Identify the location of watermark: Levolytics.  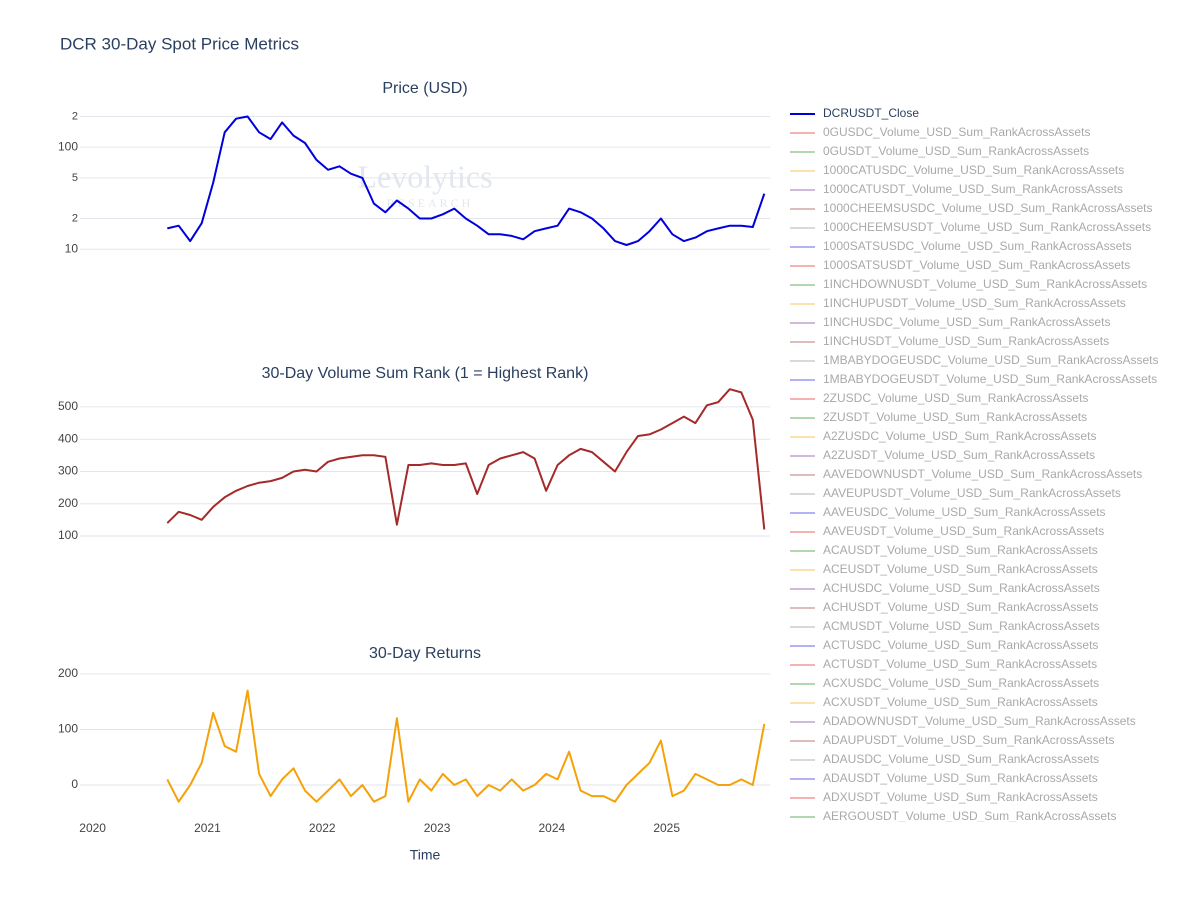
(424, 176).